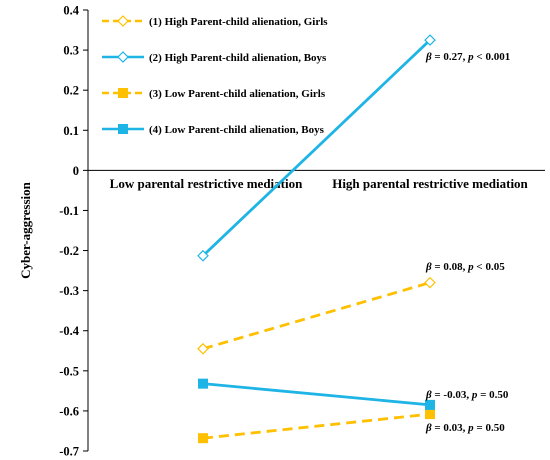 This screenshot has height=460, width=550. What do you see at coordinates (71, 51) in the screenshot?
I see `y-tick-label: 0.3` at bounding box center [71, 51].